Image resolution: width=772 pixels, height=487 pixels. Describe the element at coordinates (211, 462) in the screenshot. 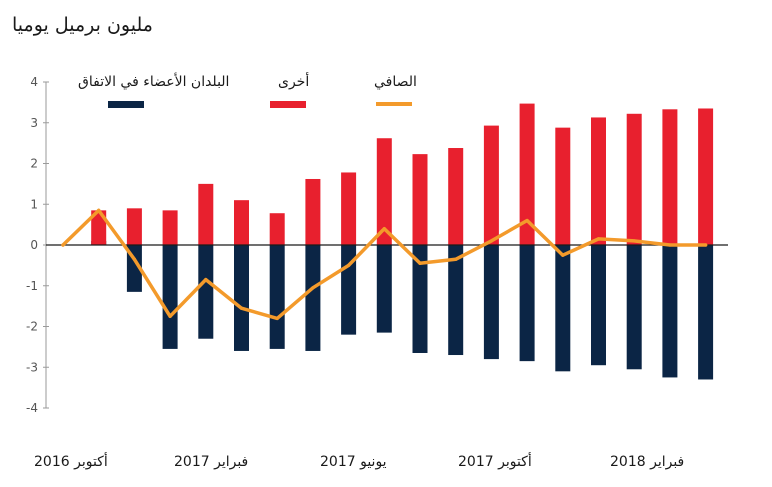

I see `x-label-feb-2017: فبراير 2017` at that location.